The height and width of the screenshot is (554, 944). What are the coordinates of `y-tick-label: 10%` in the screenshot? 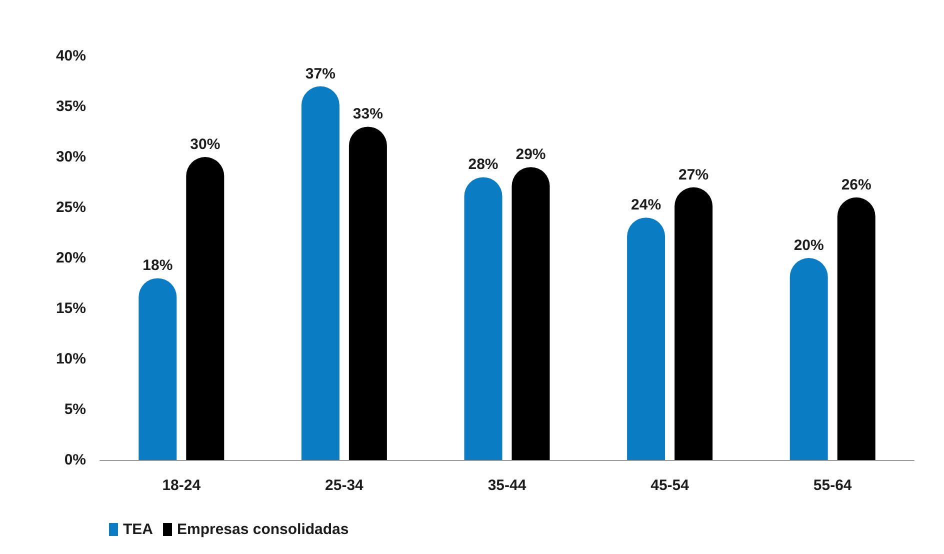 It's located at (71, 359).